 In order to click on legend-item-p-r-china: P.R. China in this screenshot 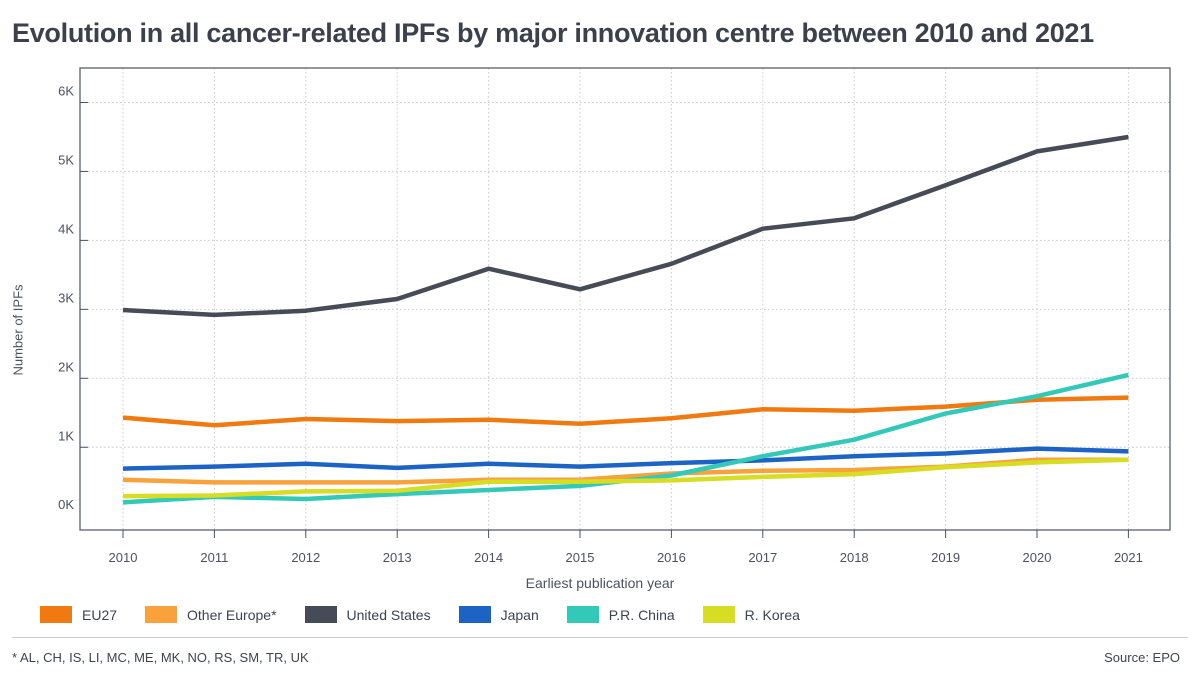, I will do `click(620, 614)`.